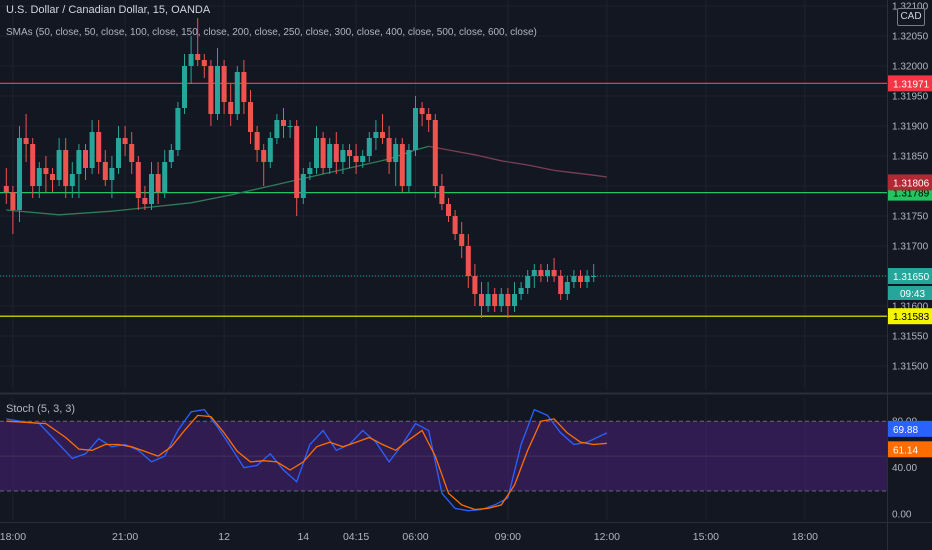  I want to click on stoch-indicator-label: Stoch (5, 3, 3), so click(41, 409).